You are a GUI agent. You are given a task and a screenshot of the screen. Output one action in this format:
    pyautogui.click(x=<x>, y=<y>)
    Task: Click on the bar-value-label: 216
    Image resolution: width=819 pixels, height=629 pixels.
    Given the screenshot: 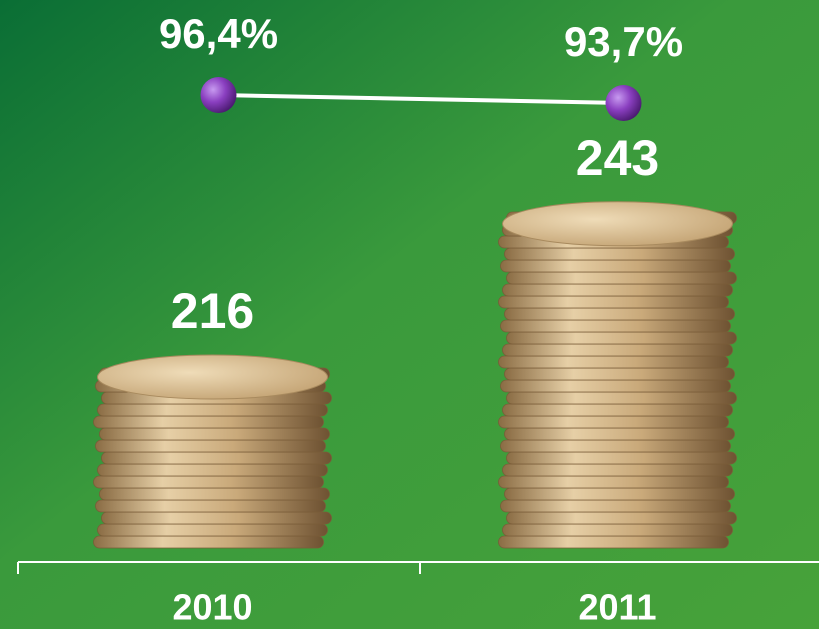 What is the action you would take?
    pyautogui.click(x=212, y=311)
    